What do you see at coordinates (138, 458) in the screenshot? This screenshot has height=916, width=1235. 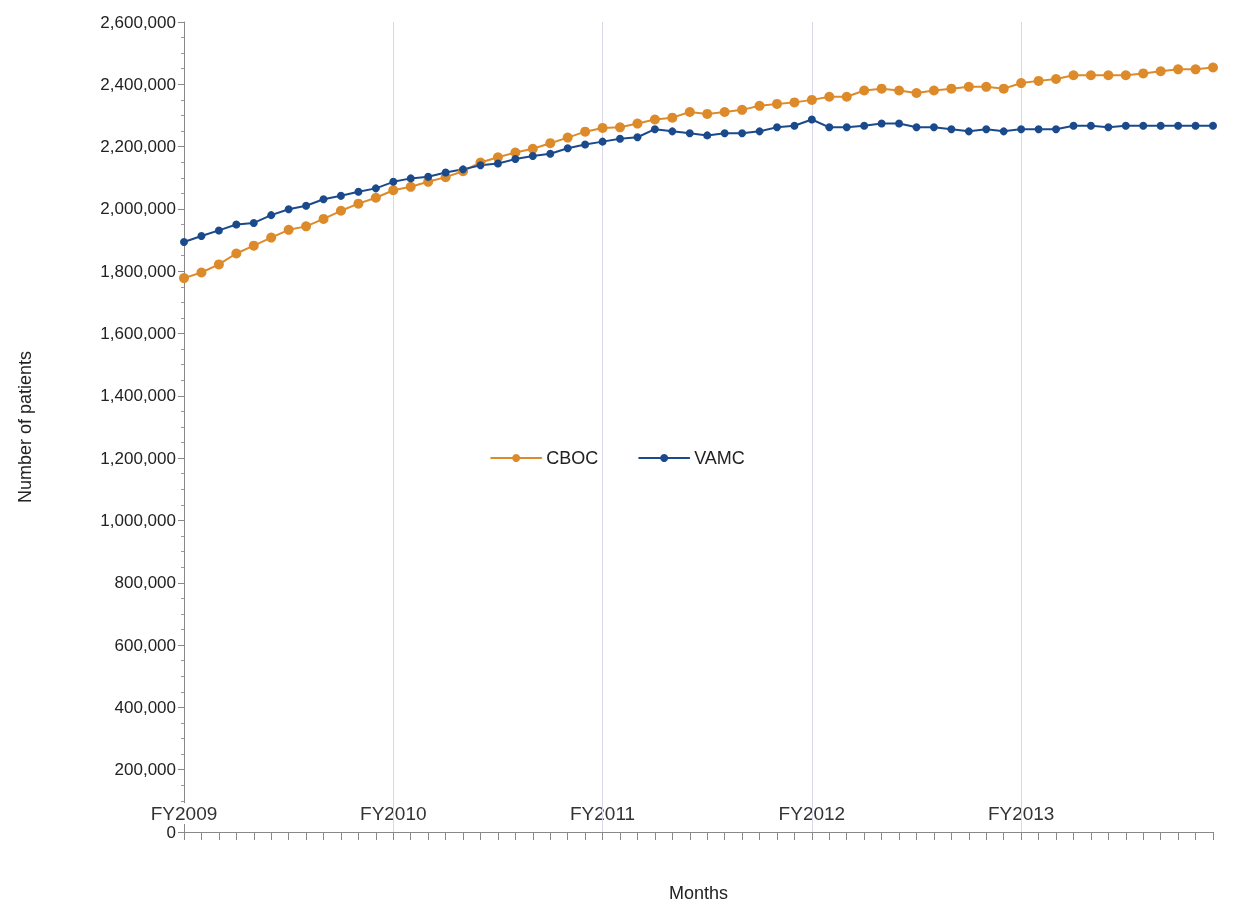 I see `y-tick-label: 1,200,000` at bounding box center [138, 458].